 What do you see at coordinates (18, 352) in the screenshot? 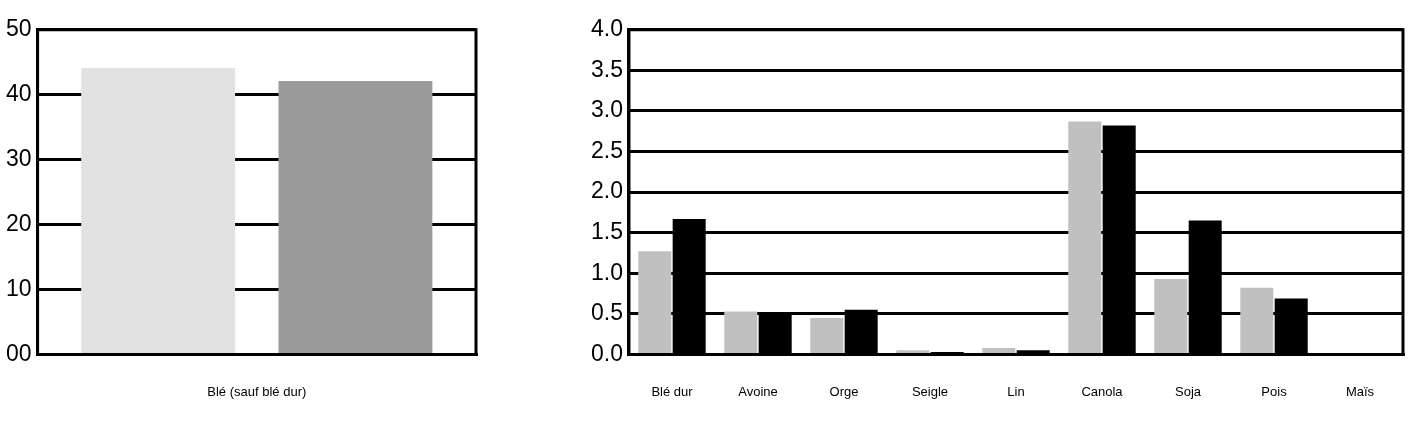
I see `y-tick-label: 00` at bounding box center [18, 352].